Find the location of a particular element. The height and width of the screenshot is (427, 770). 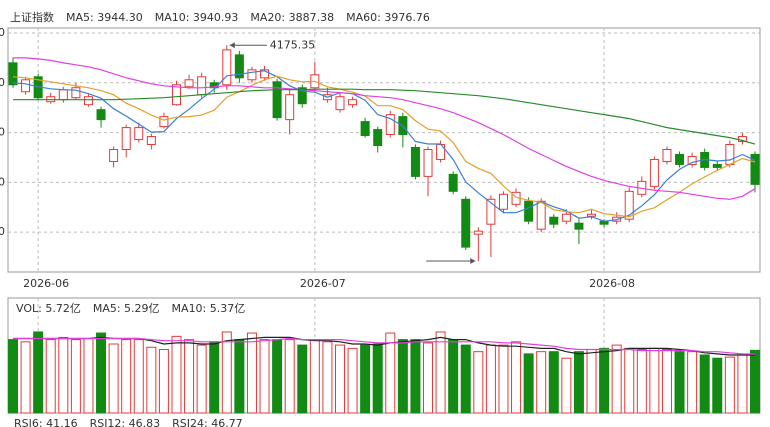

legend-entry: MA10: 3940.93 is located at coordinates (197, 17).